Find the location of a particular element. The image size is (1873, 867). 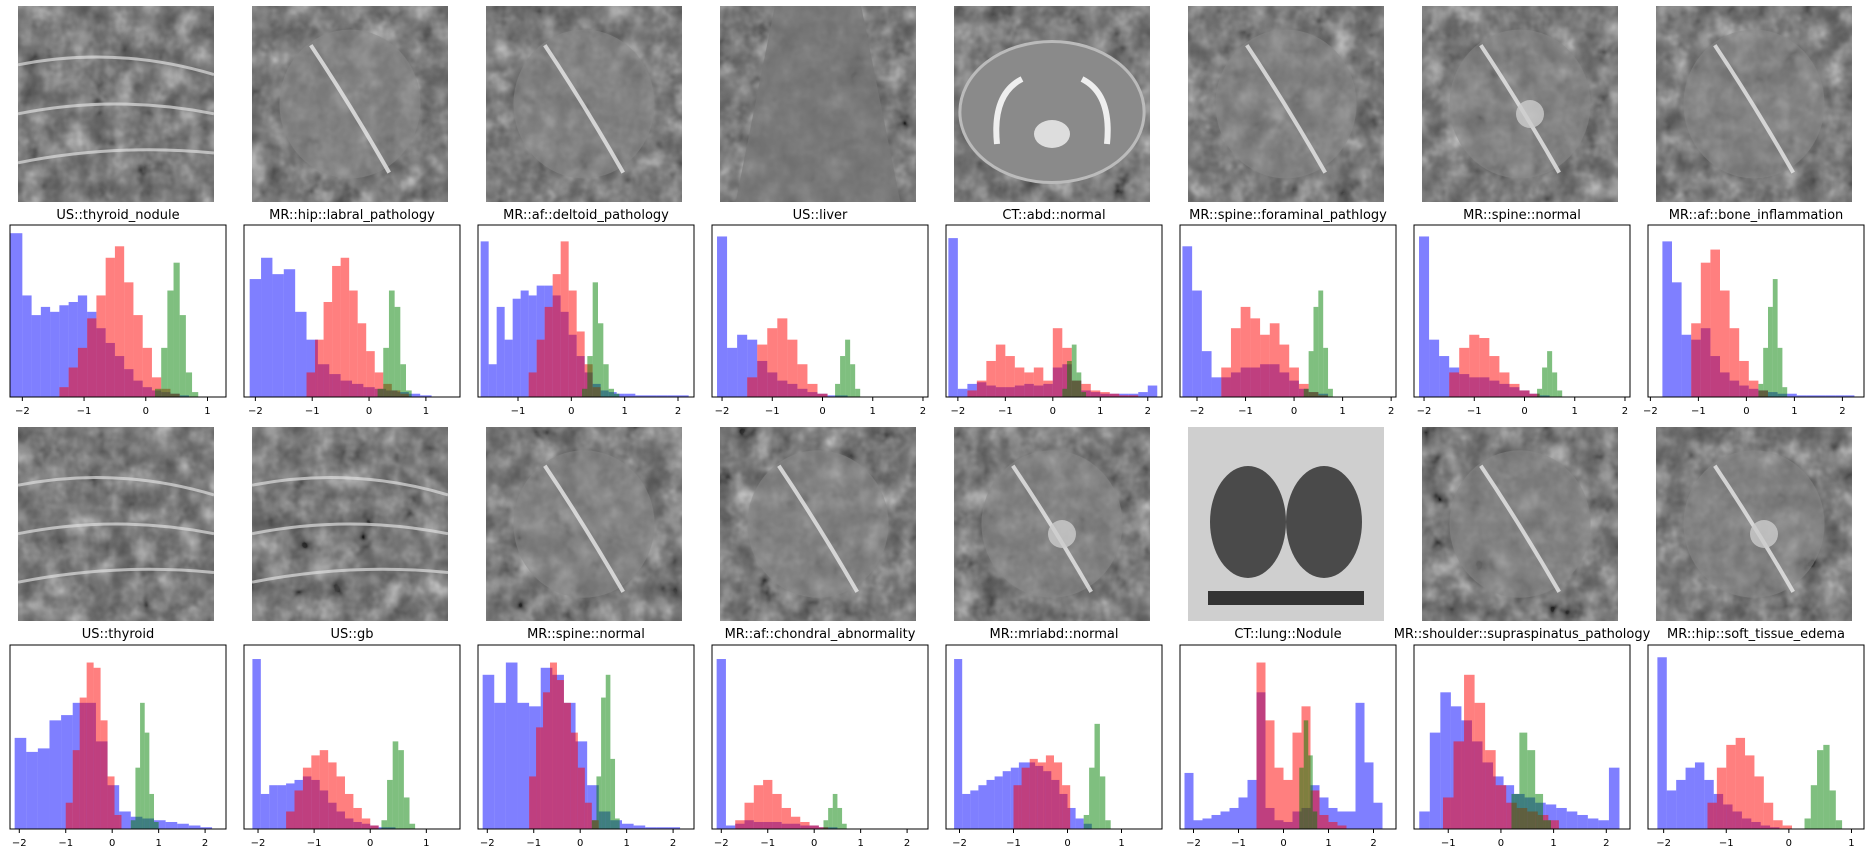

chart-title: MR::spine::normal is located at coordinates (586, 634).